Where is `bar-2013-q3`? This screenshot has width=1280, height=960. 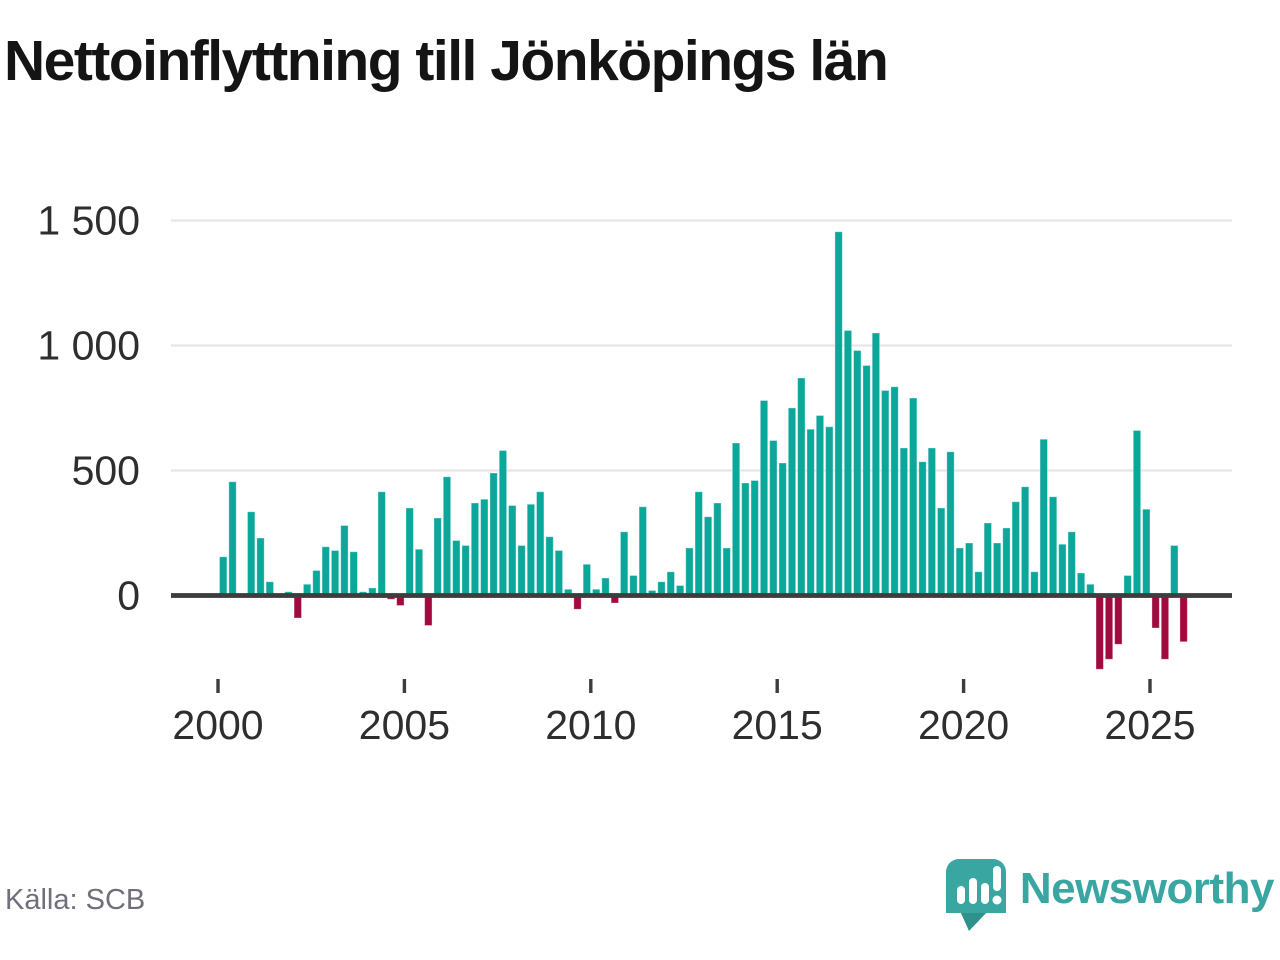
bar-2013-q3 is located at coordinates (726, 571).